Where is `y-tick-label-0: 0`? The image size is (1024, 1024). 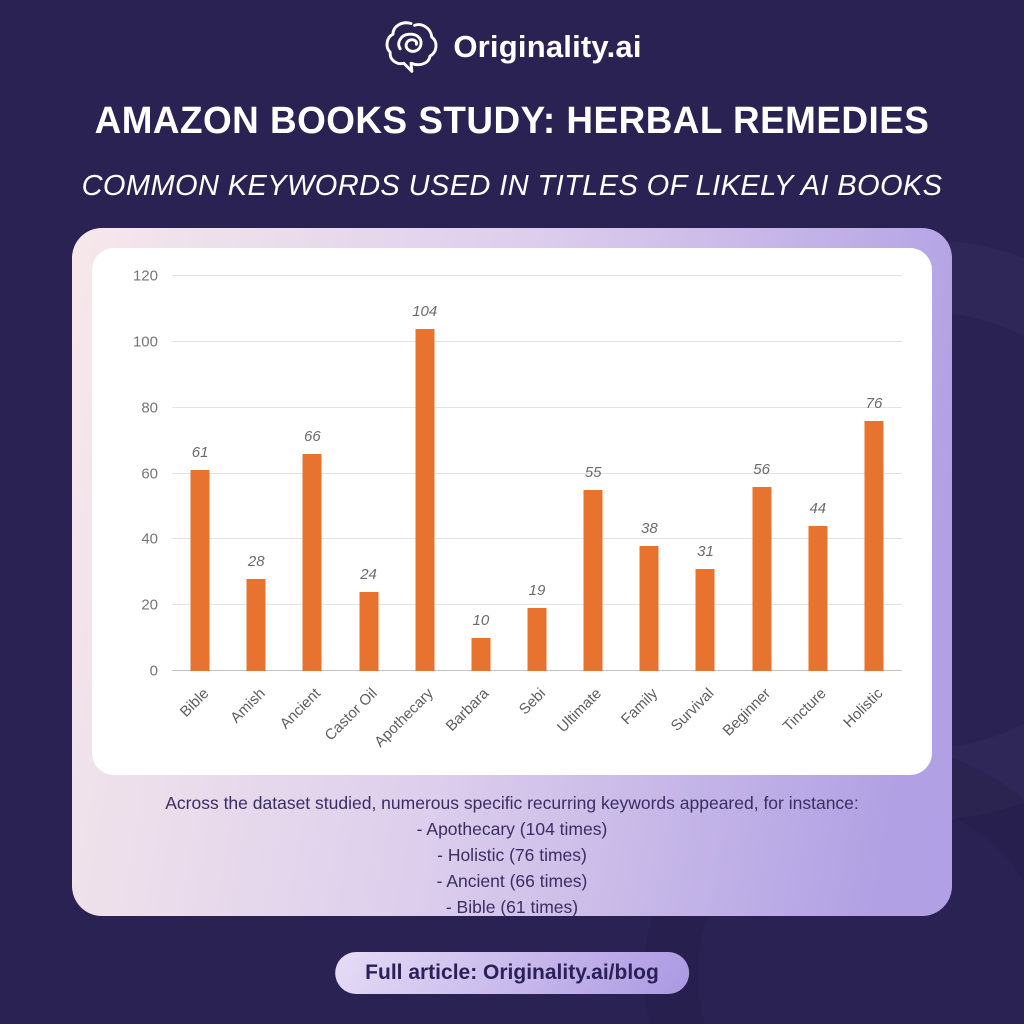 y-tick-label-0: 0 is located at coordinates (153, 671).